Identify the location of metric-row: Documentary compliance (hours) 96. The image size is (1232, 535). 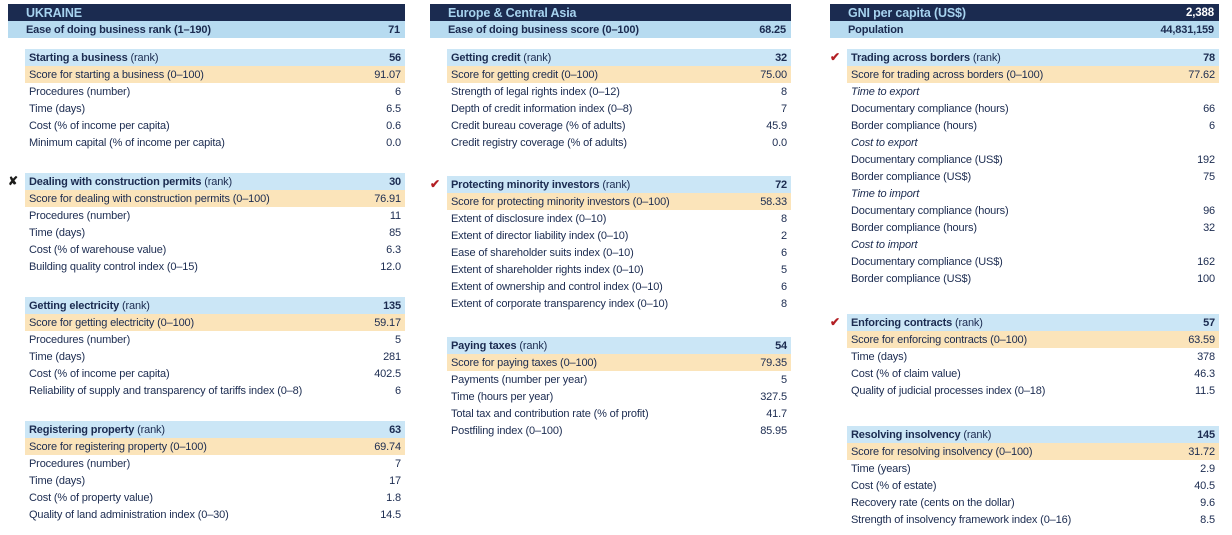
(1033, 210).